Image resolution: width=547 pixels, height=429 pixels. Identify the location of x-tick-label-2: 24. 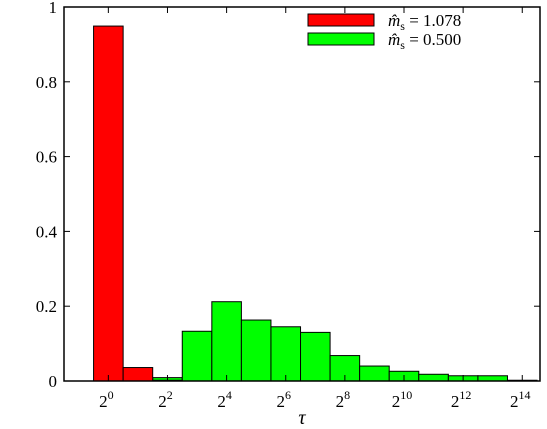
(224, 399).